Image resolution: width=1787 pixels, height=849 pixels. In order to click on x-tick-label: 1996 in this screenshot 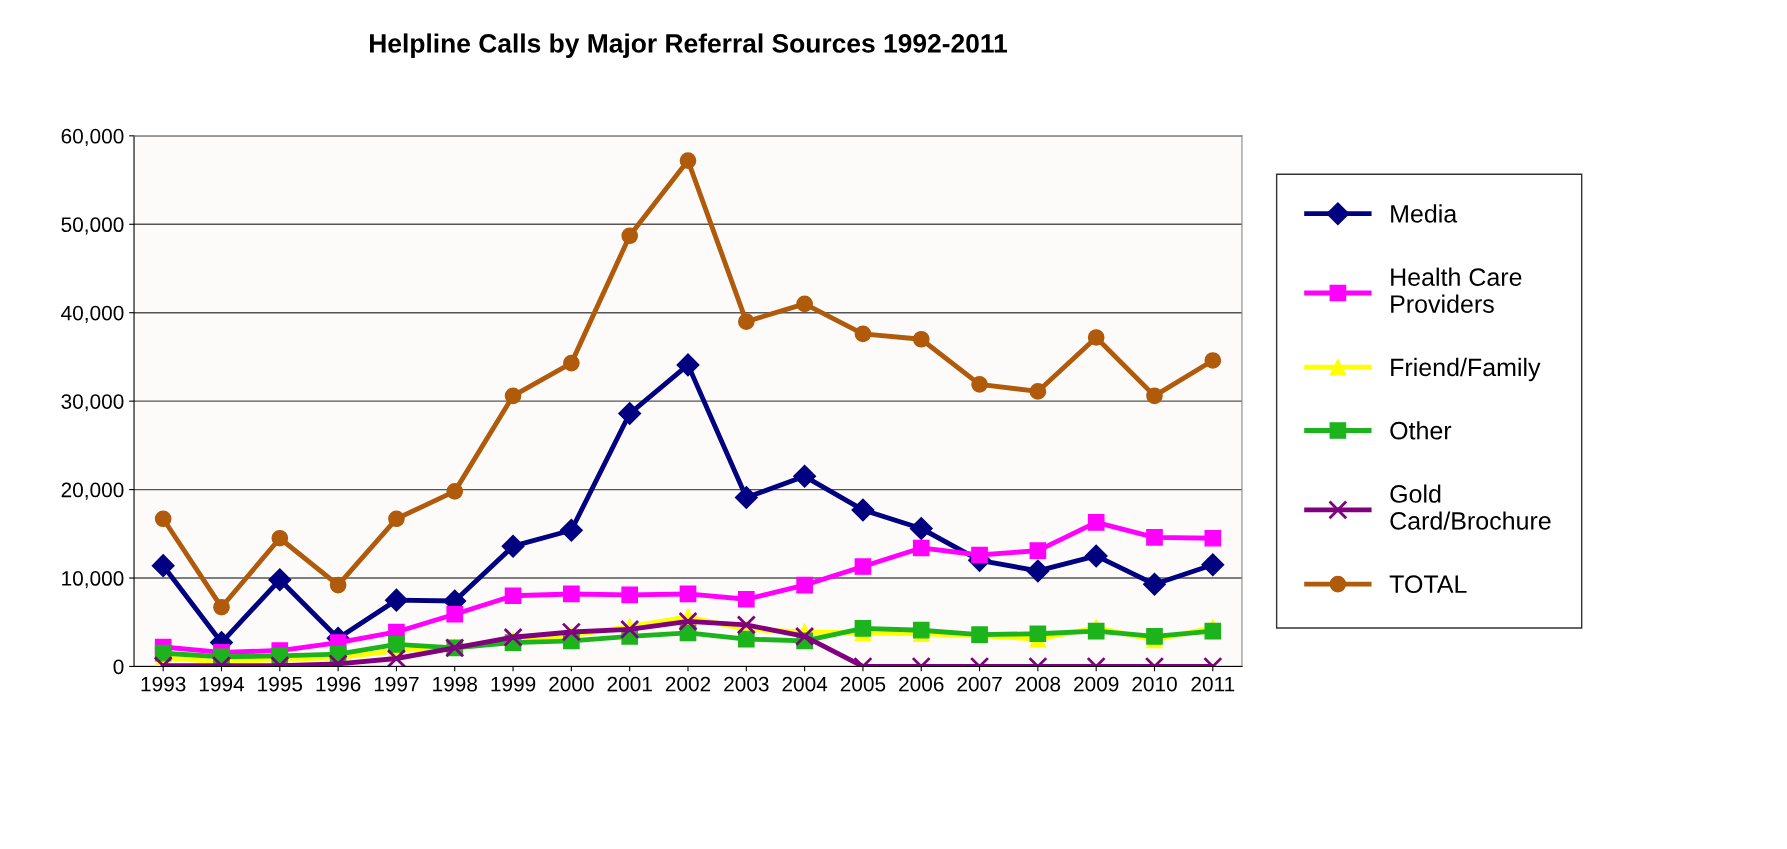, I will do `click(338, 684)`.